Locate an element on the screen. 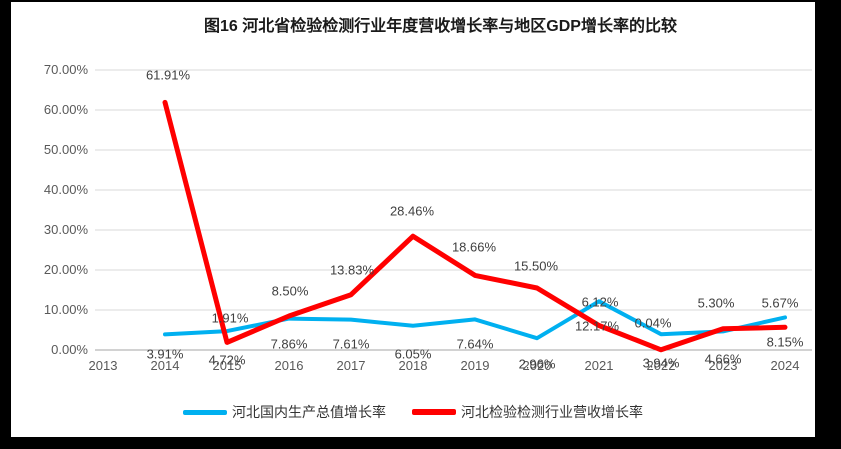 Image resolution: width=841 pixels, height=449 pixels. y-tick-label: 30.00% is located at coordinates (65, 229).